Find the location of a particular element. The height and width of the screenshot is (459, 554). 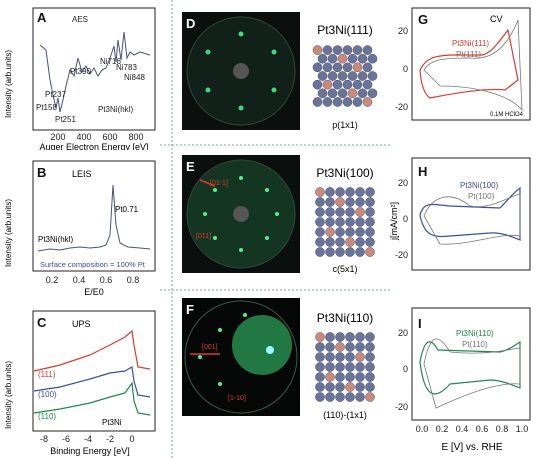

g-ytick-0: 0 is located at coordinates (405, 69).